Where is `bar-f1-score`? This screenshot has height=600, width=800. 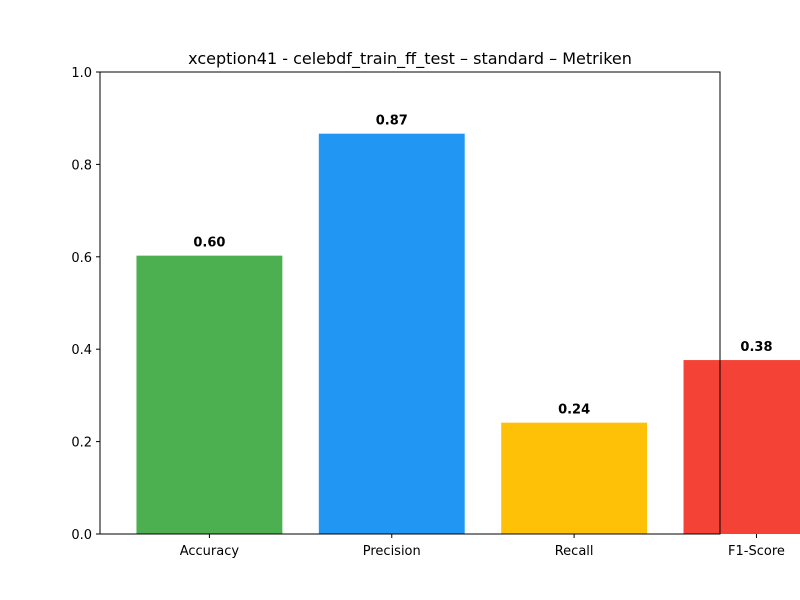
bar-f1-score is located at coordinates (741, 447).